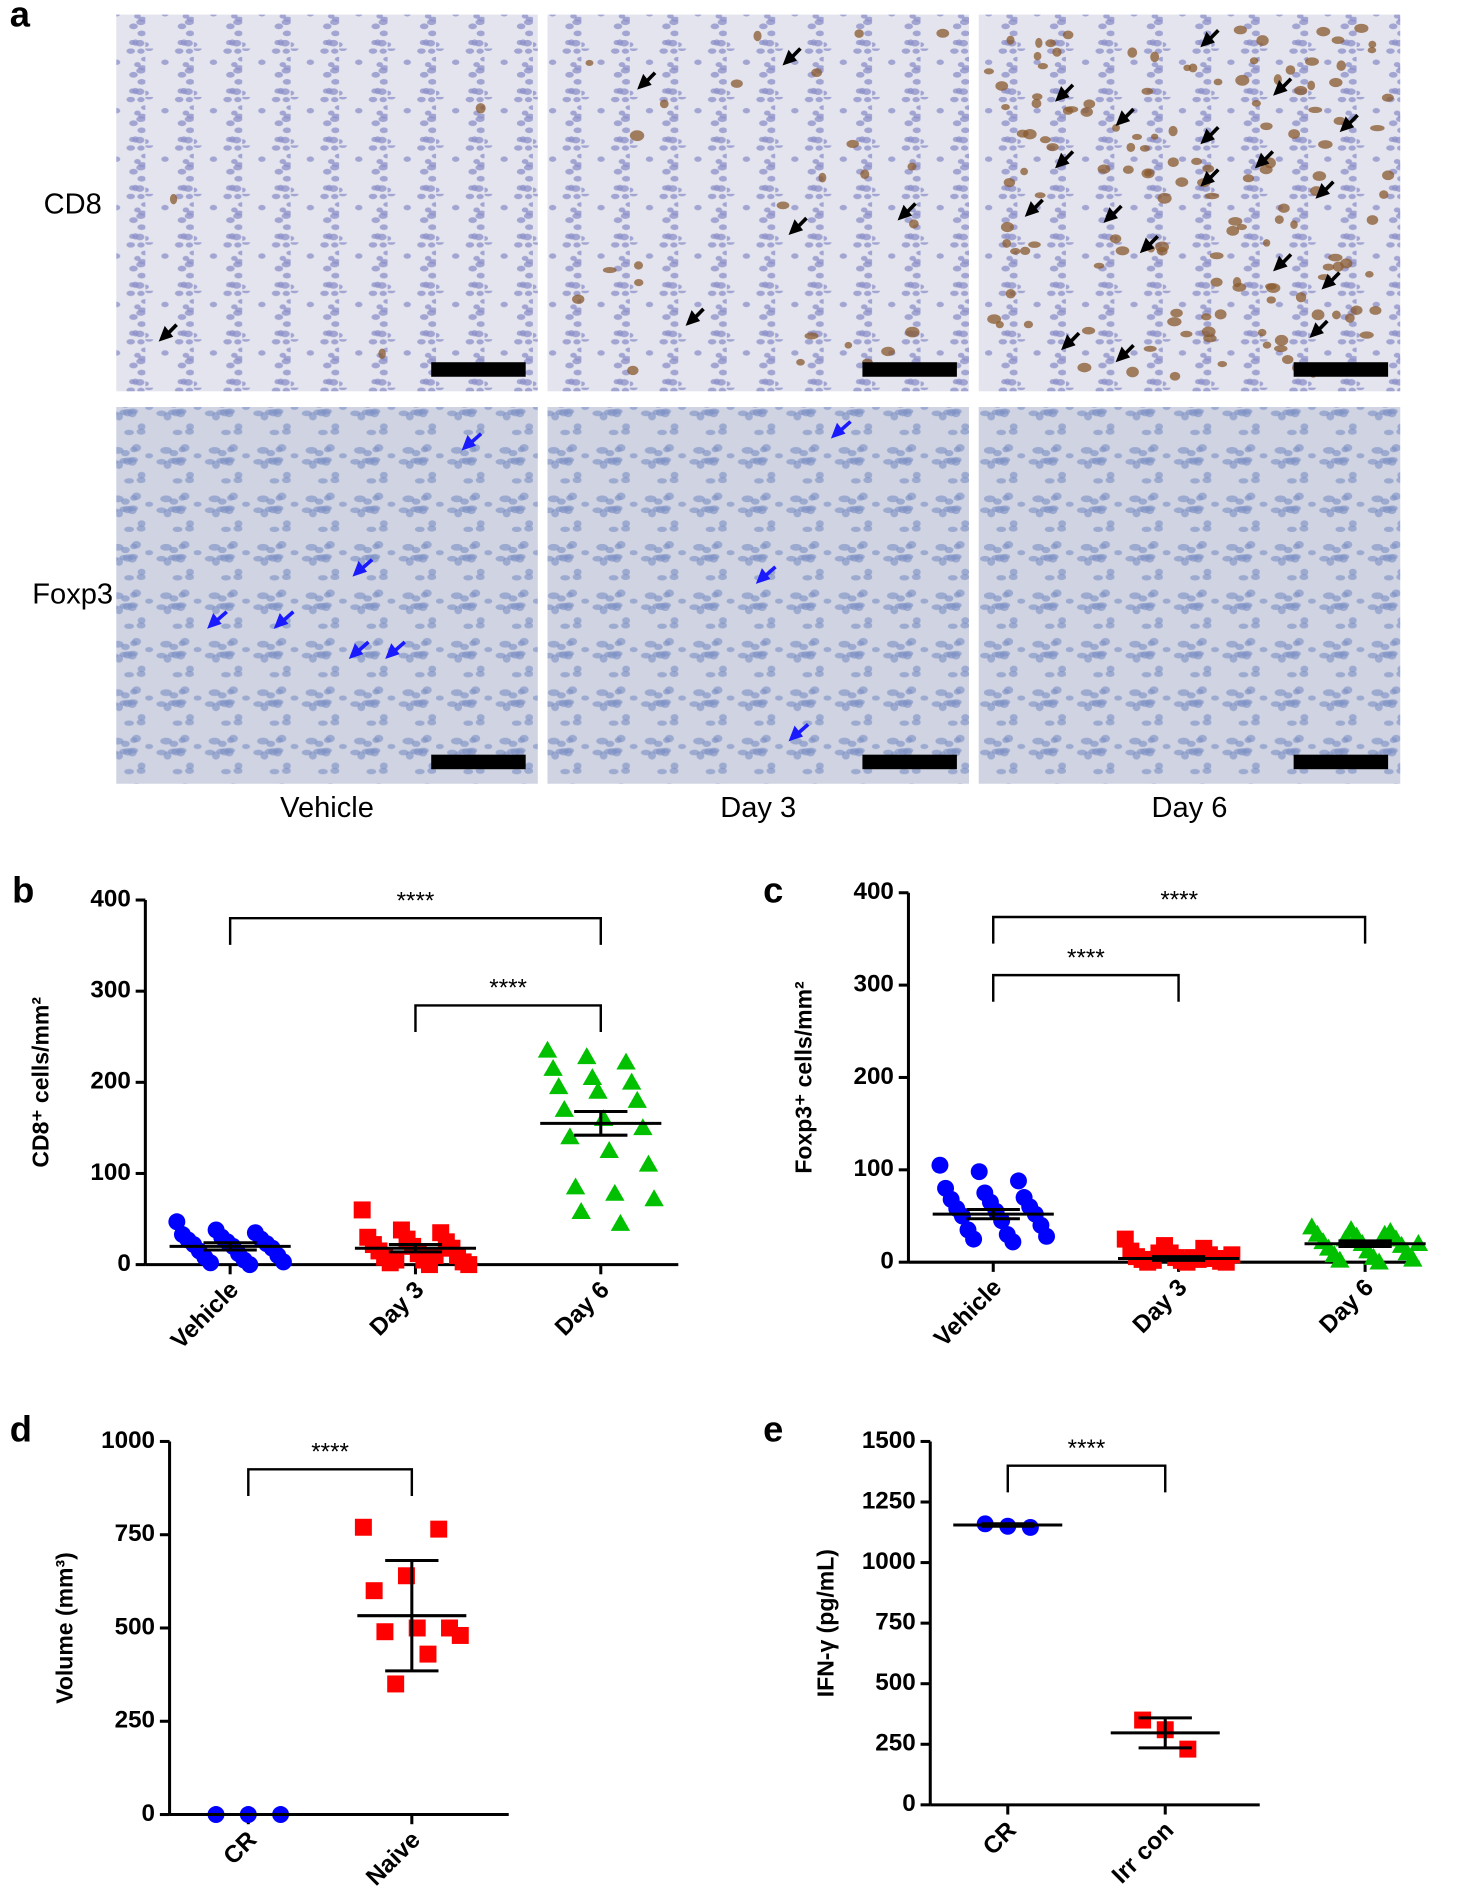  What do you see at coordinates (873, 891) in the screenshot?
I see `y-tick-label: 400` at bounding box center [873, 891].